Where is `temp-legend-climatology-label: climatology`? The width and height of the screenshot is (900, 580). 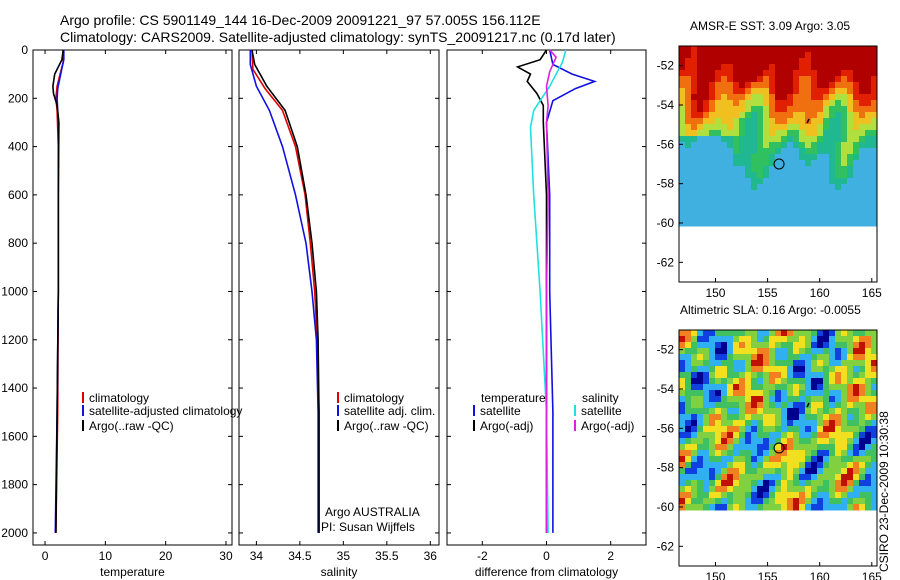 temp-legend-climatology-label: climatology is located at coordinates (119, 398).